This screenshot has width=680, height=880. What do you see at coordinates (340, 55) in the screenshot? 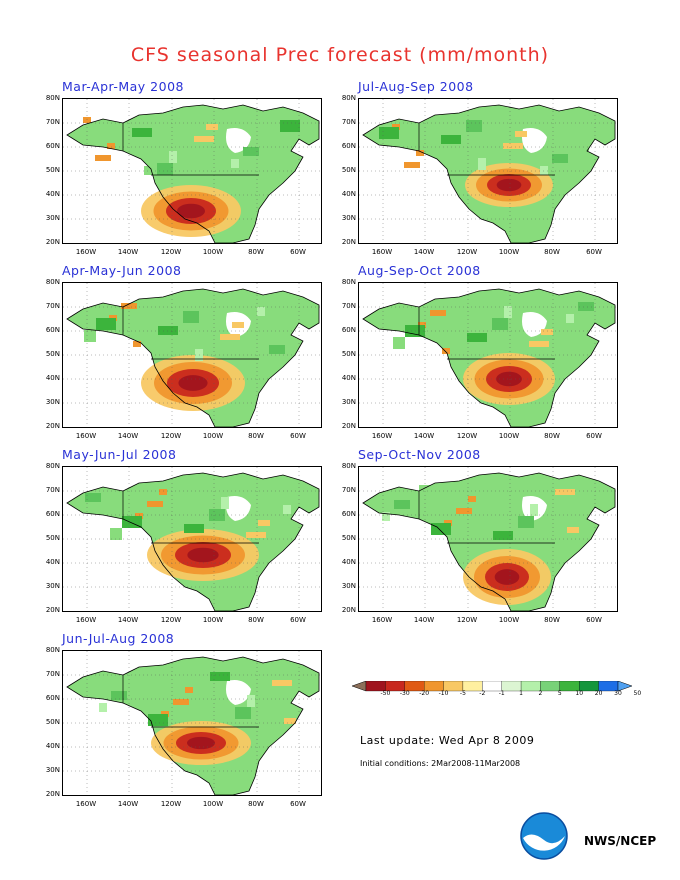
I see `page-title: CFS seasonal Prec forecast (mm/month)` at bounding box center [340, 55].